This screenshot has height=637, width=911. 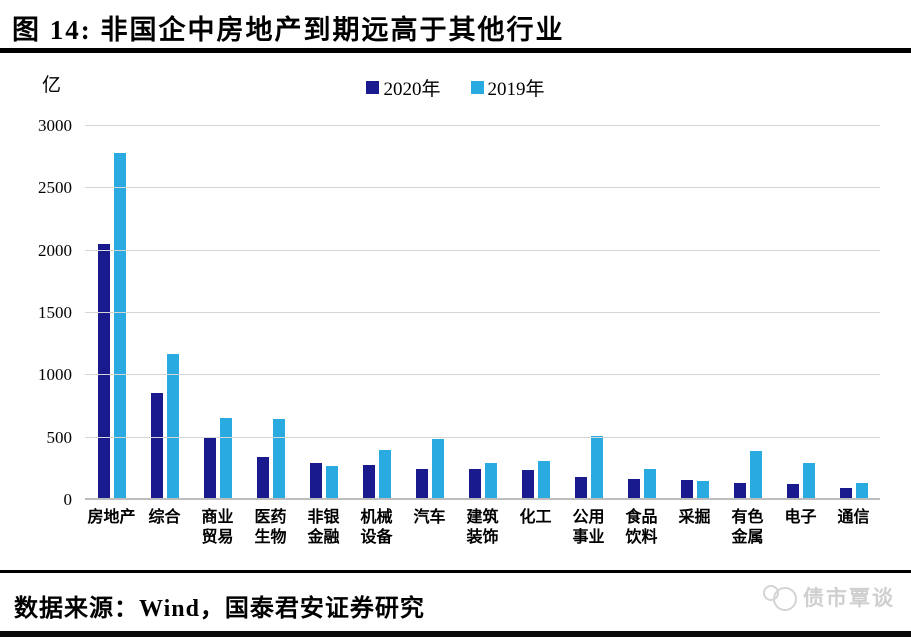 What do you see at coordinates (455, 87) in the screenshot?
I see `chart-legend: 2020年 2019年` at bounding box center [455, 87].